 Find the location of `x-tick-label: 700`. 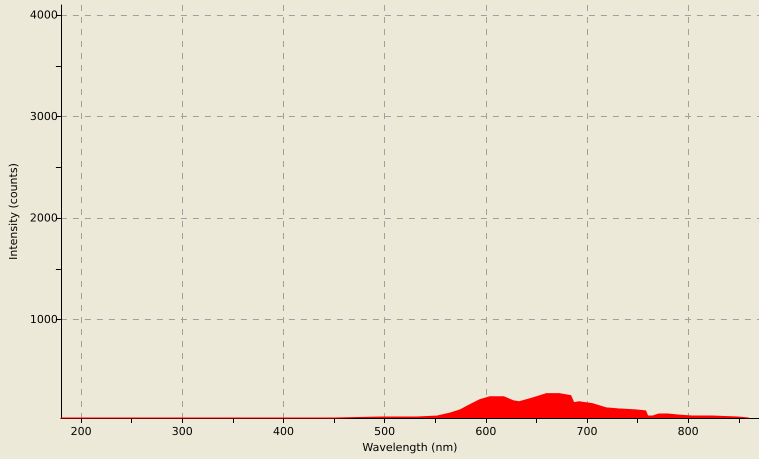

x-tick-label: 700 is located at coordinates (587, 431).